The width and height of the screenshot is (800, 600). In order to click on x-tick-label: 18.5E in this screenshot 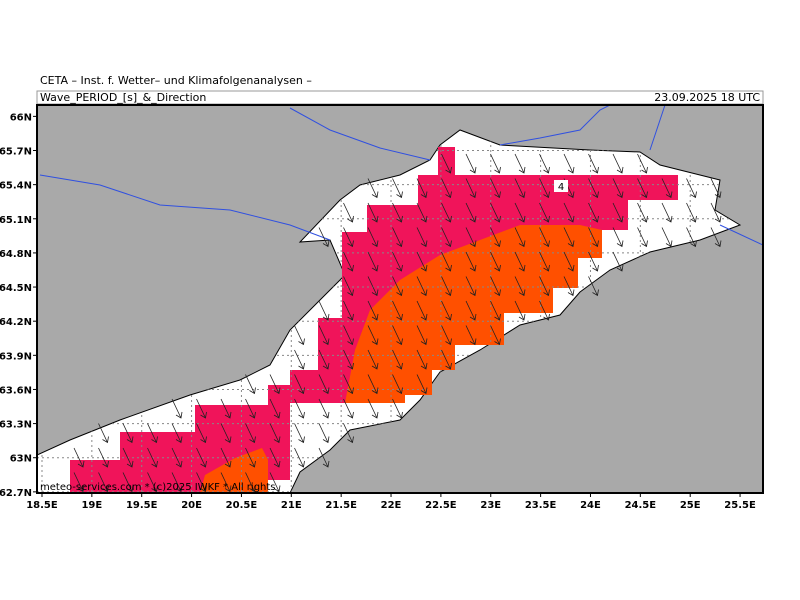, I will do `click(42, 505)`.